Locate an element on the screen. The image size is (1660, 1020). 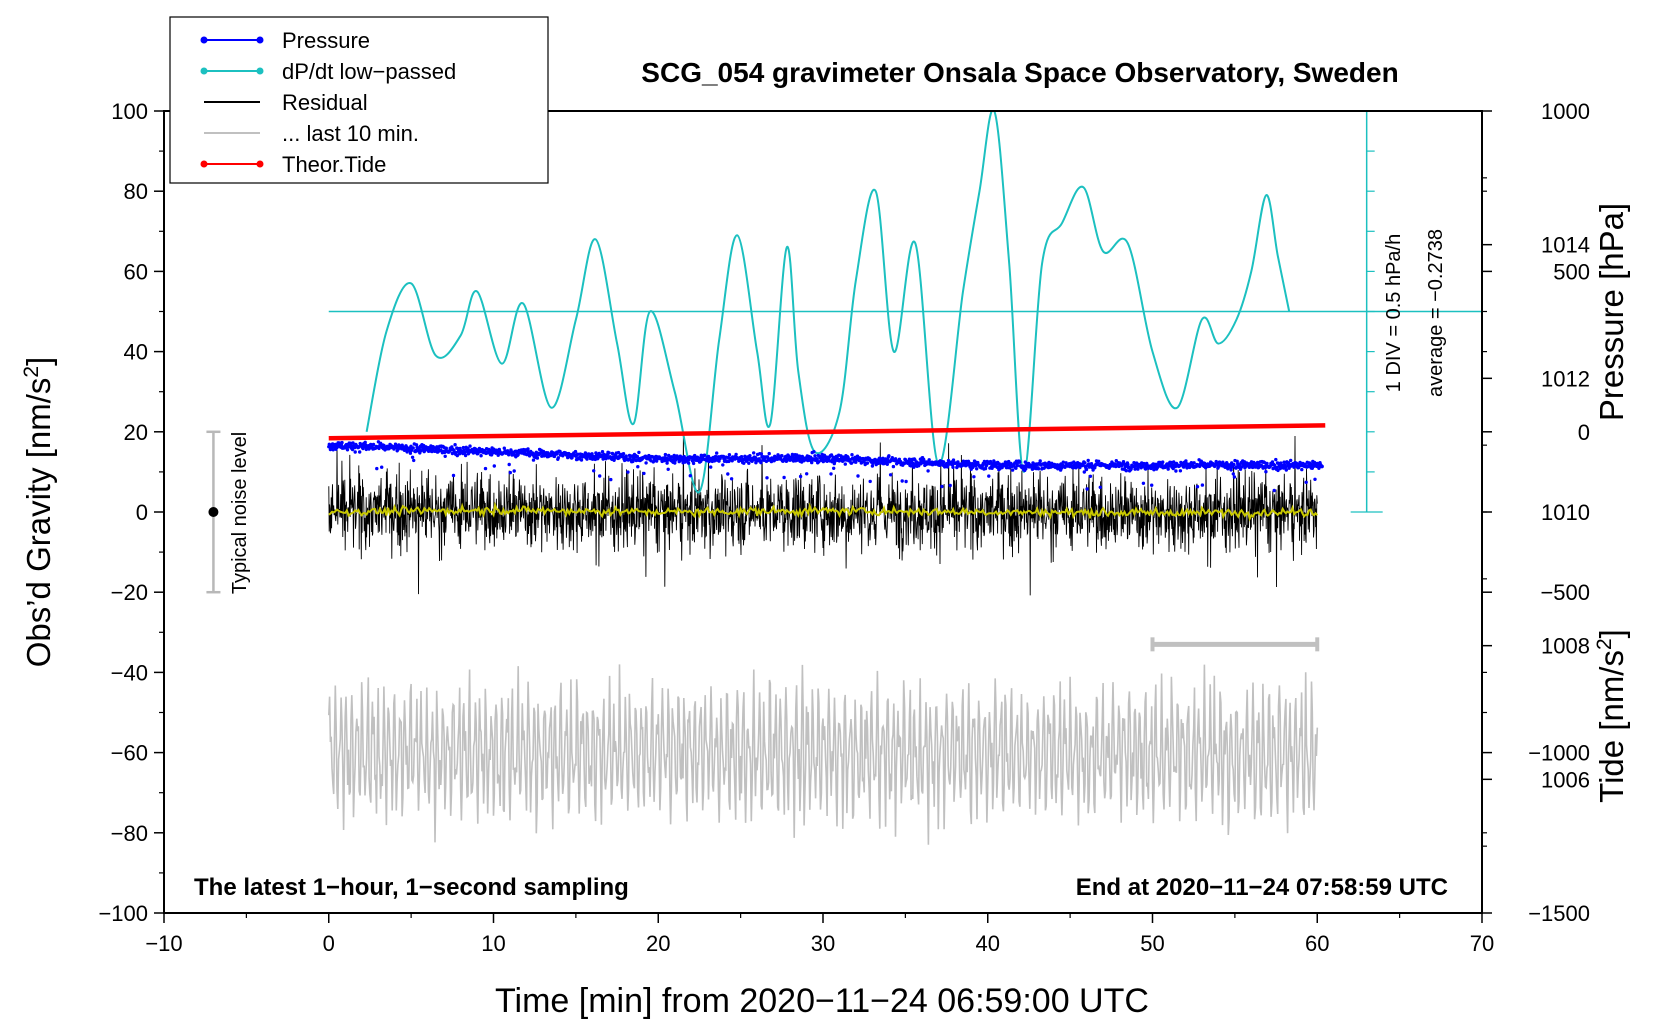
legend-swatch-marker is located at coordinates (204, 40).